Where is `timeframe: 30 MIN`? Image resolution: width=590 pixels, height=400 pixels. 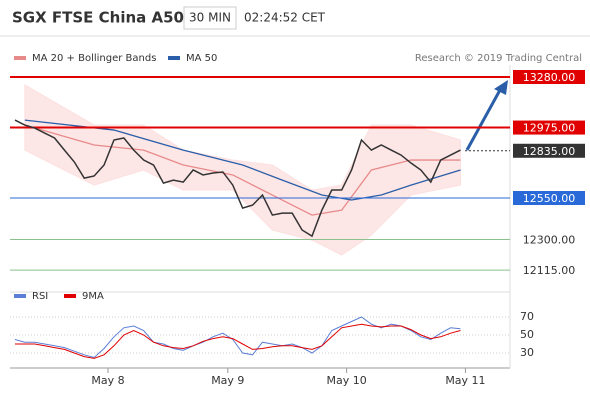 timeframe: 30 MIN is located at coordinates (210, 18).